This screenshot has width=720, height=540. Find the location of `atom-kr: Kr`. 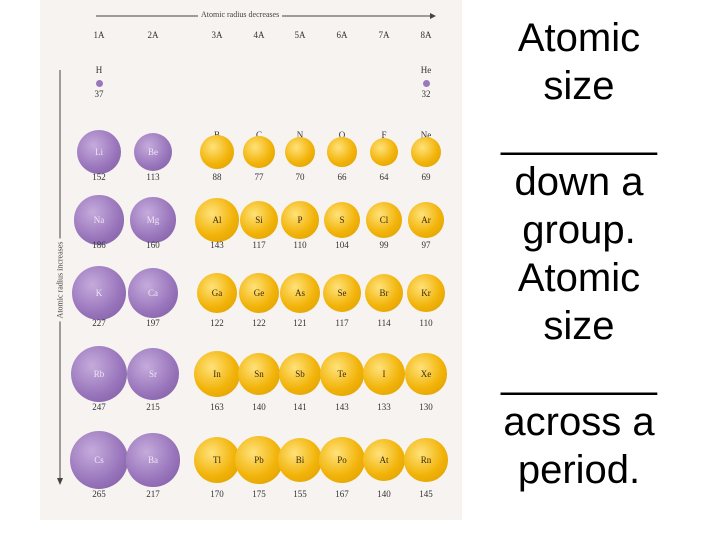

atom-kr: Kr is located at coordinates (426, 293).